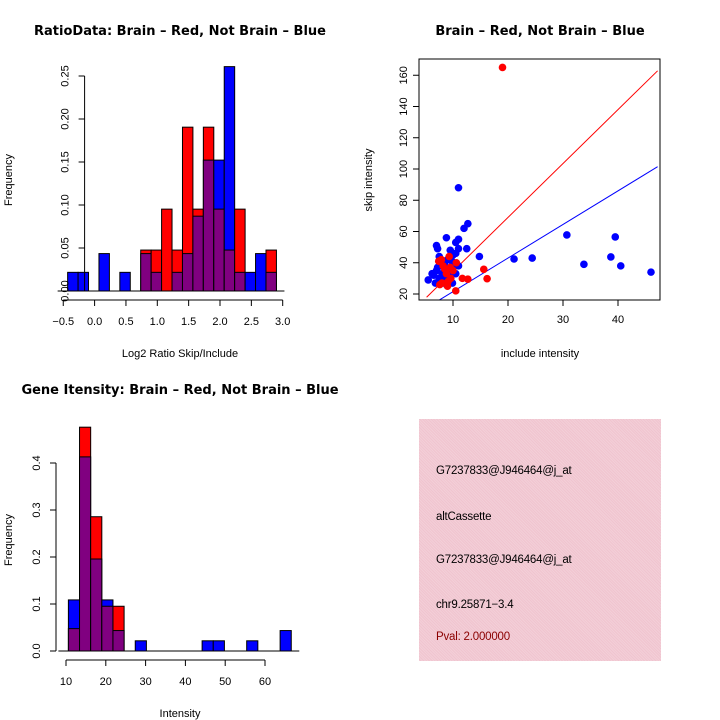 The image size is (720, 720). I want to click on gene-hist-xlabel: Intensity, so click(180, 714).